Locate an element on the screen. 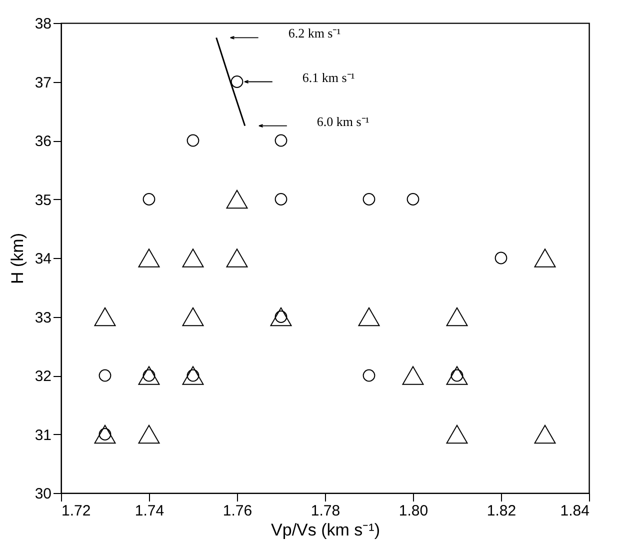 Image resolution: width=621 pixels, height=550 pixels. y-tick-label: 35 is located at coordinates (43, 200).